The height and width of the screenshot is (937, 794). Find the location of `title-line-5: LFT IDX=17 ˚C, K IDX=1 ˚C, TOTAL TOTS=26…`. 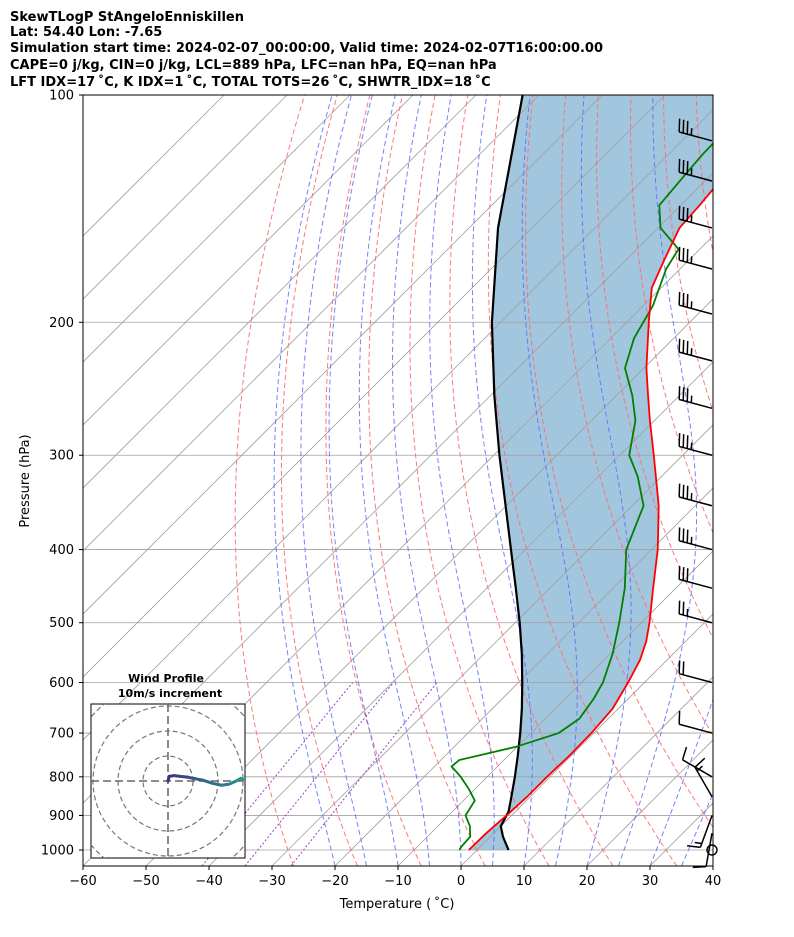

title-line-5: LFT IDX=17 ˚C, K IDX=1 ˚C, TOTAL TOTS=26… is located at coordinates (250, 82).